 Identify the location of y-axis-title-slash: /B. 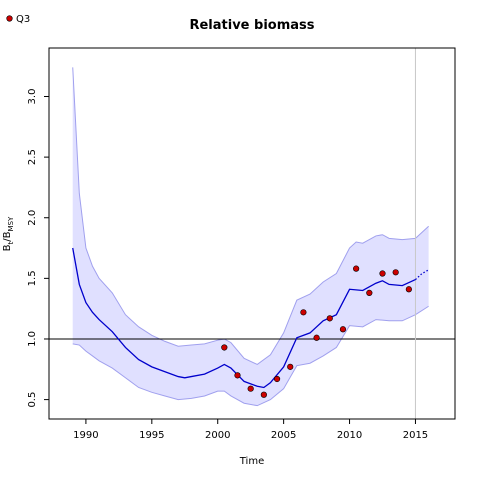
(7, 236).